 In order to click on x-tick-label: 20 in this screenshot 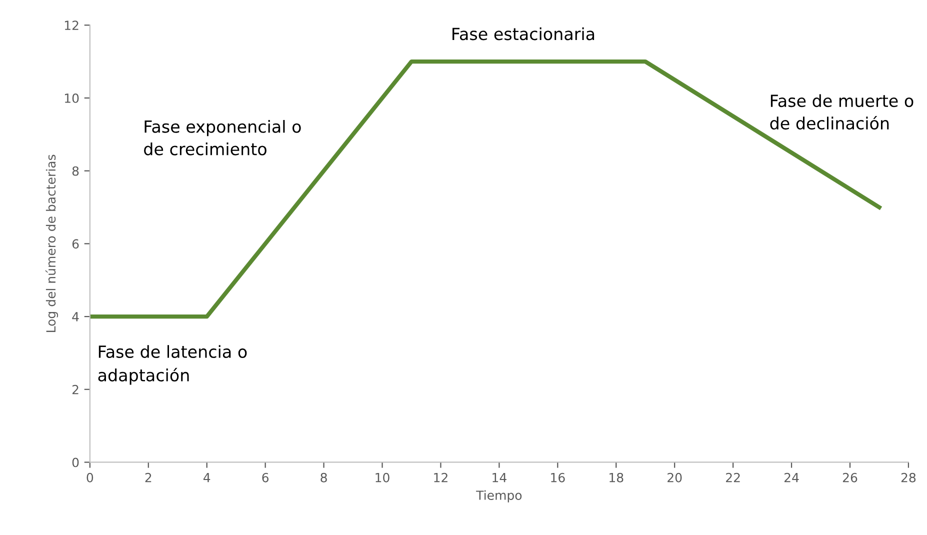, I will do `click(675, 477)`.